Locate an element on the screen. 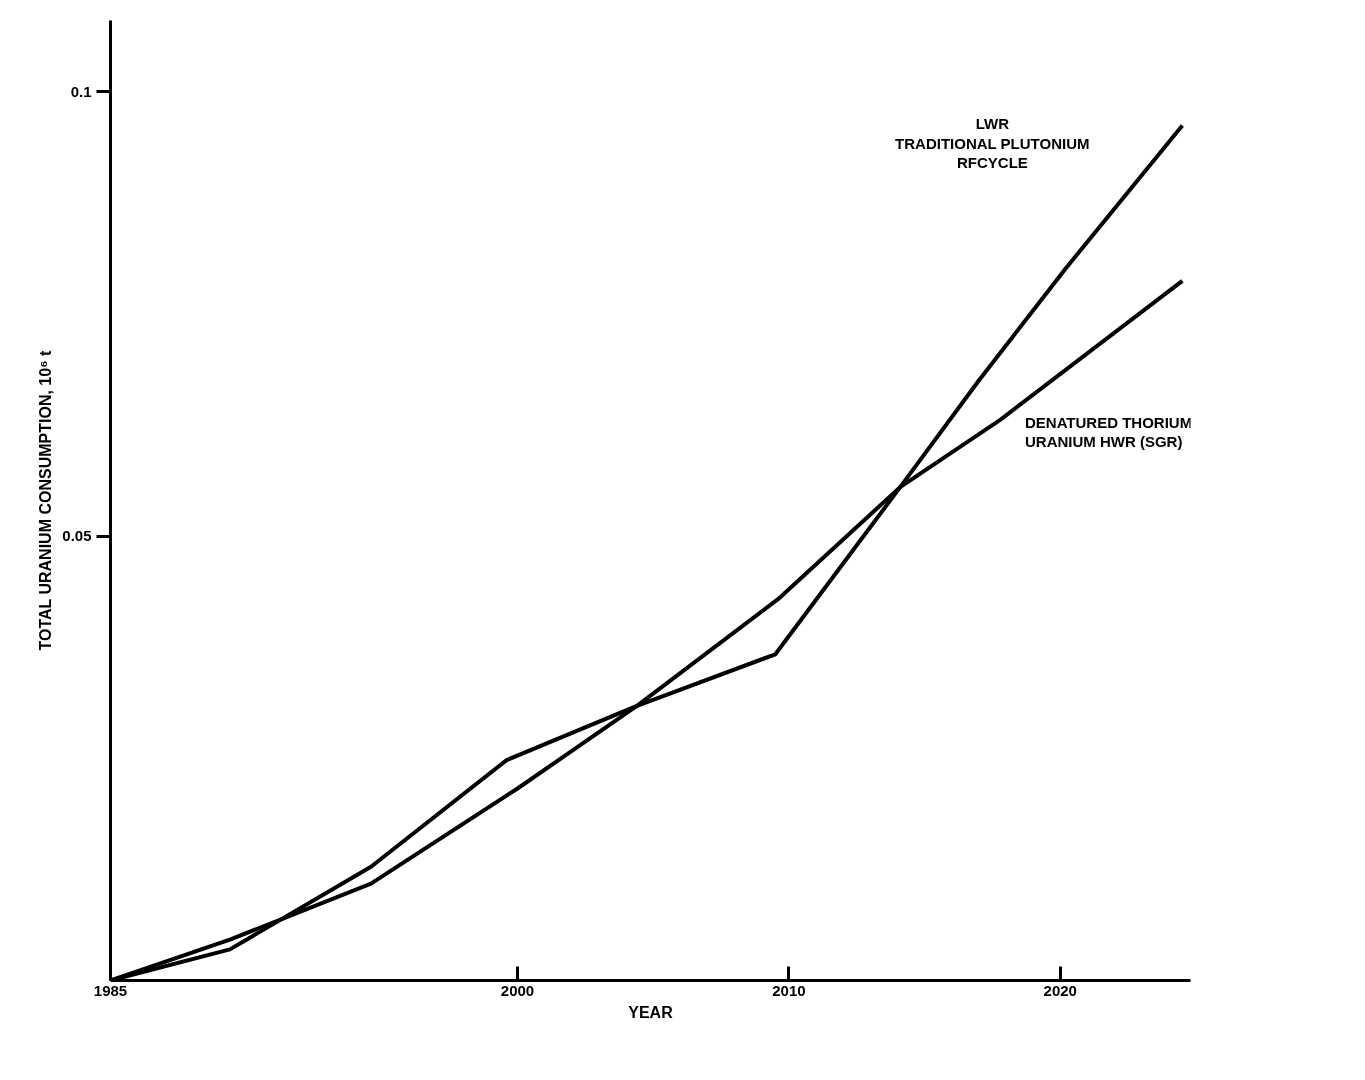  y-tick-label: 0.1 is located at coordinates (81, 91).